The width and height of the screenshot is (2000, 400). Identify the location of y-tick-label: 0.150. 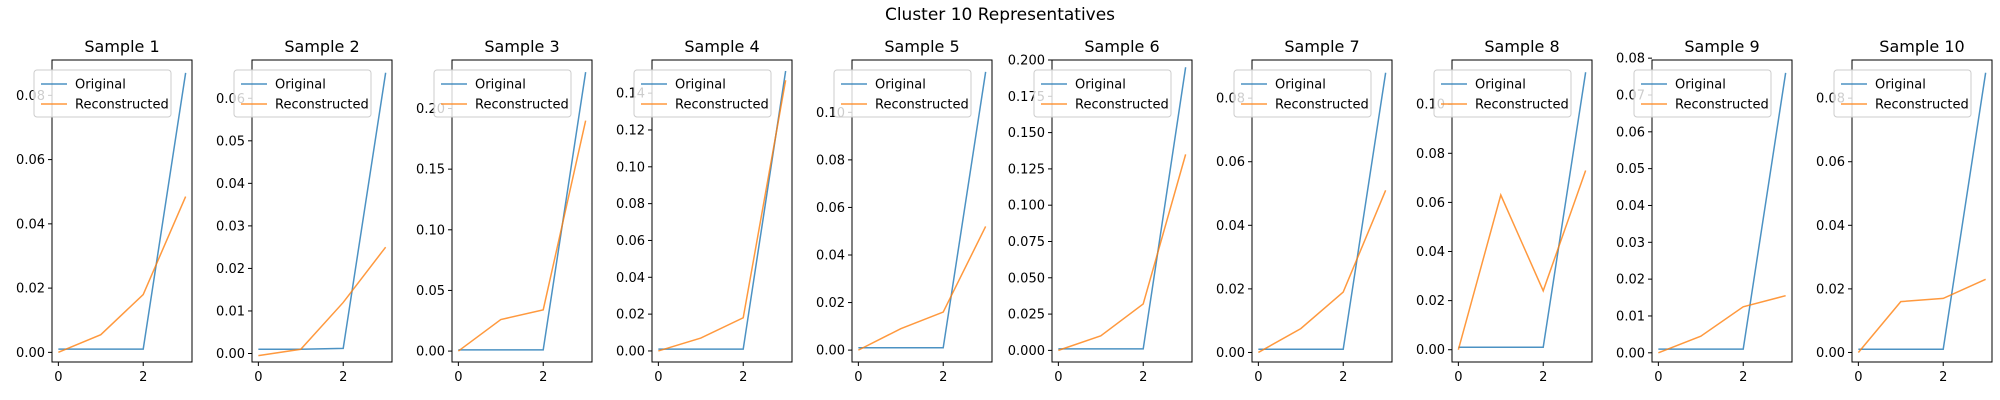
(1026, 133).